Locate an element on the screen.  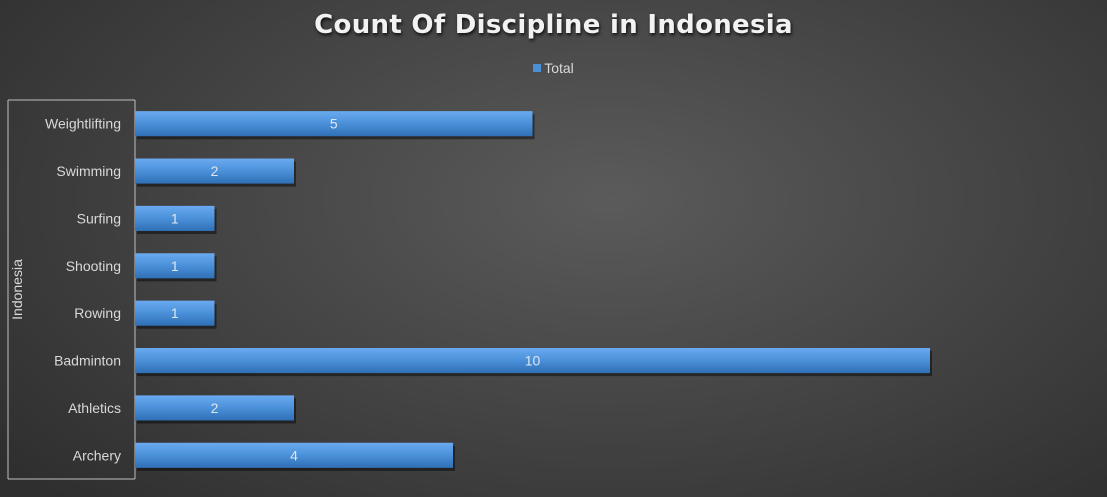
bar-archery is located at coordinates (294, 455).